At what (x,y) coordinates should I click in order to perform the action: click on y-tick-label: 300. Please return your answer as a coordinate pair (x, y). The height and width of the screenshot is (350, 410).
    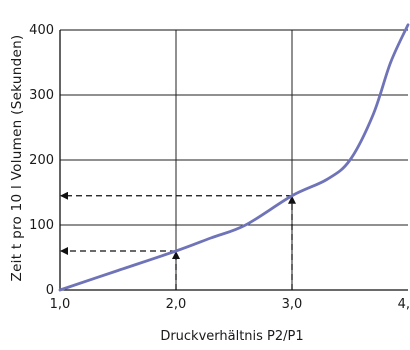
    Looking at the image, I should click on (41, 95).